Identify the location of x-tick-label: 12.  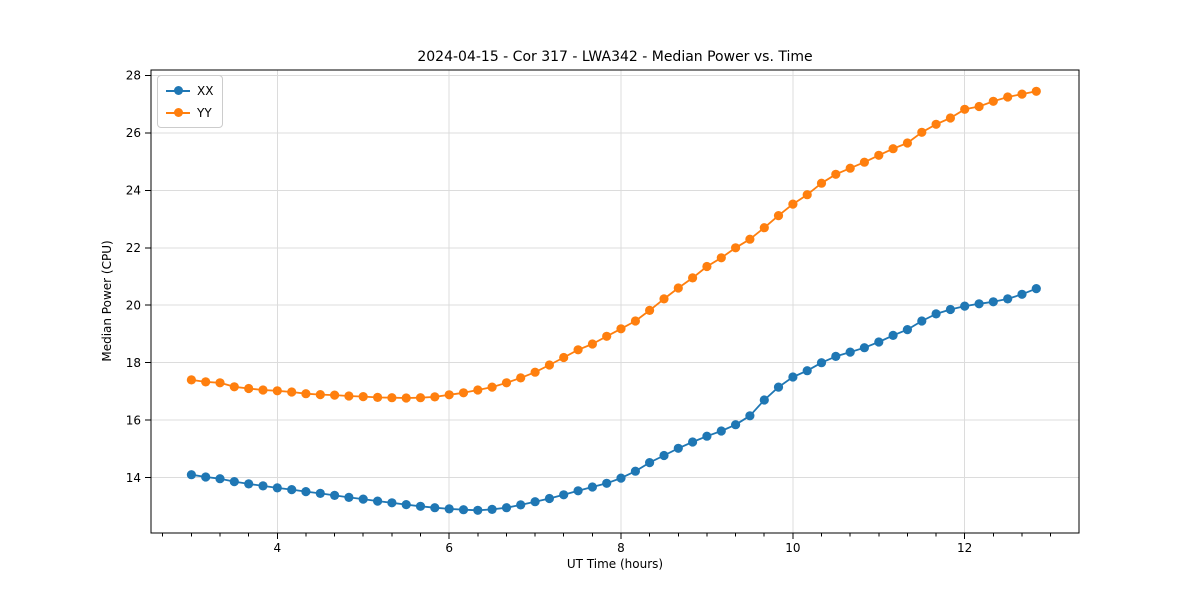
(964, 548).